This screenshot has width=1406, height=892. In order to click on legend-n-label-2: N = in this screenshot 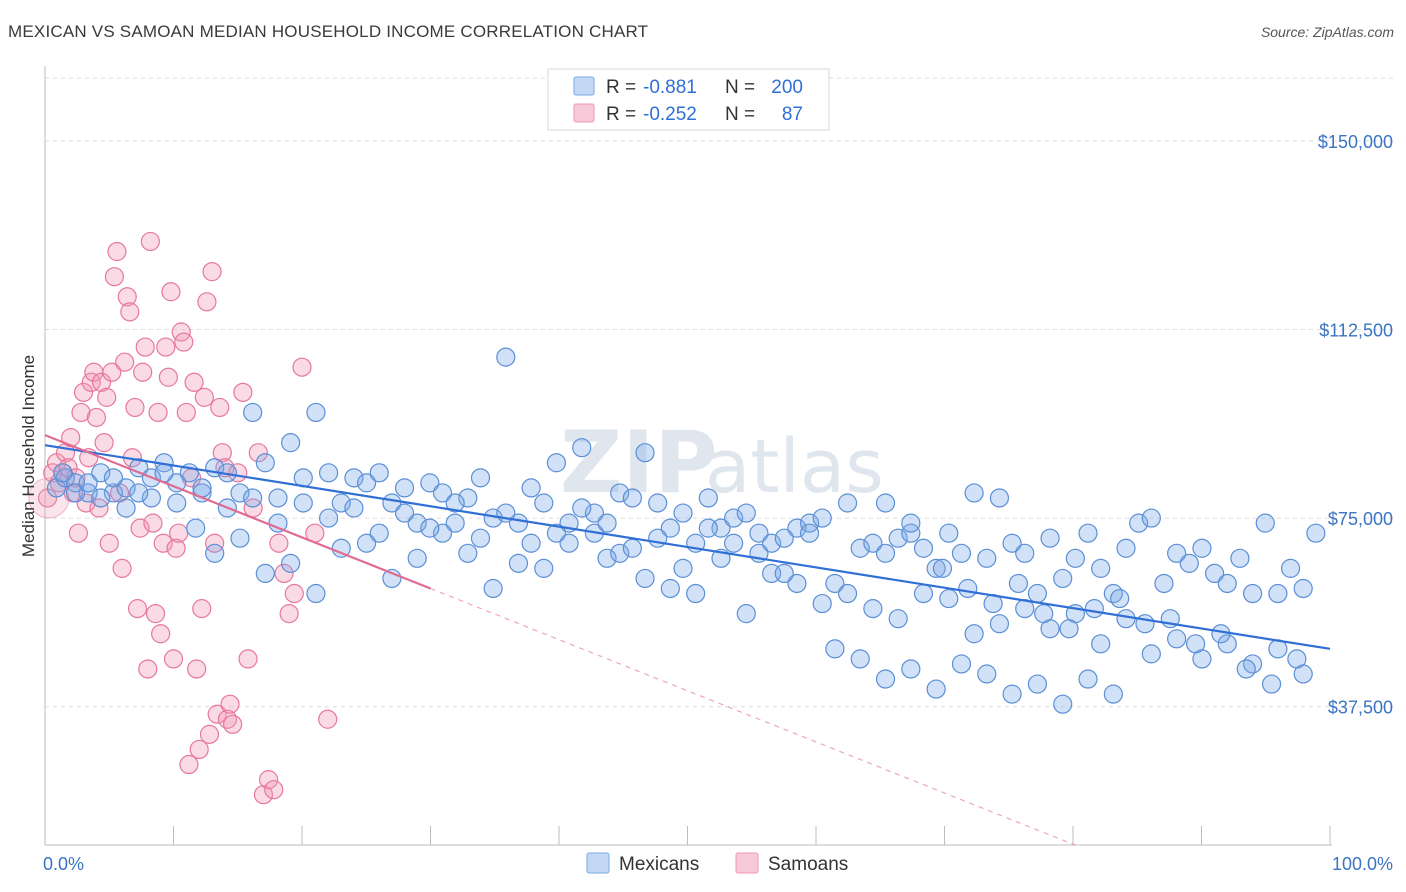, I will do `click(740, 114)`.